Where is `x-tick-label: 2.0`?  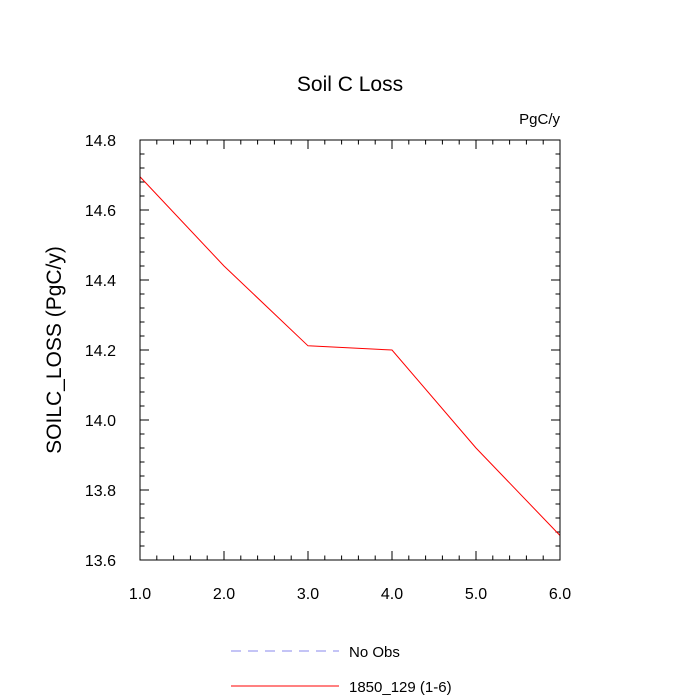 x-tick-label: 2.0 is located at coordinates (224, 594).